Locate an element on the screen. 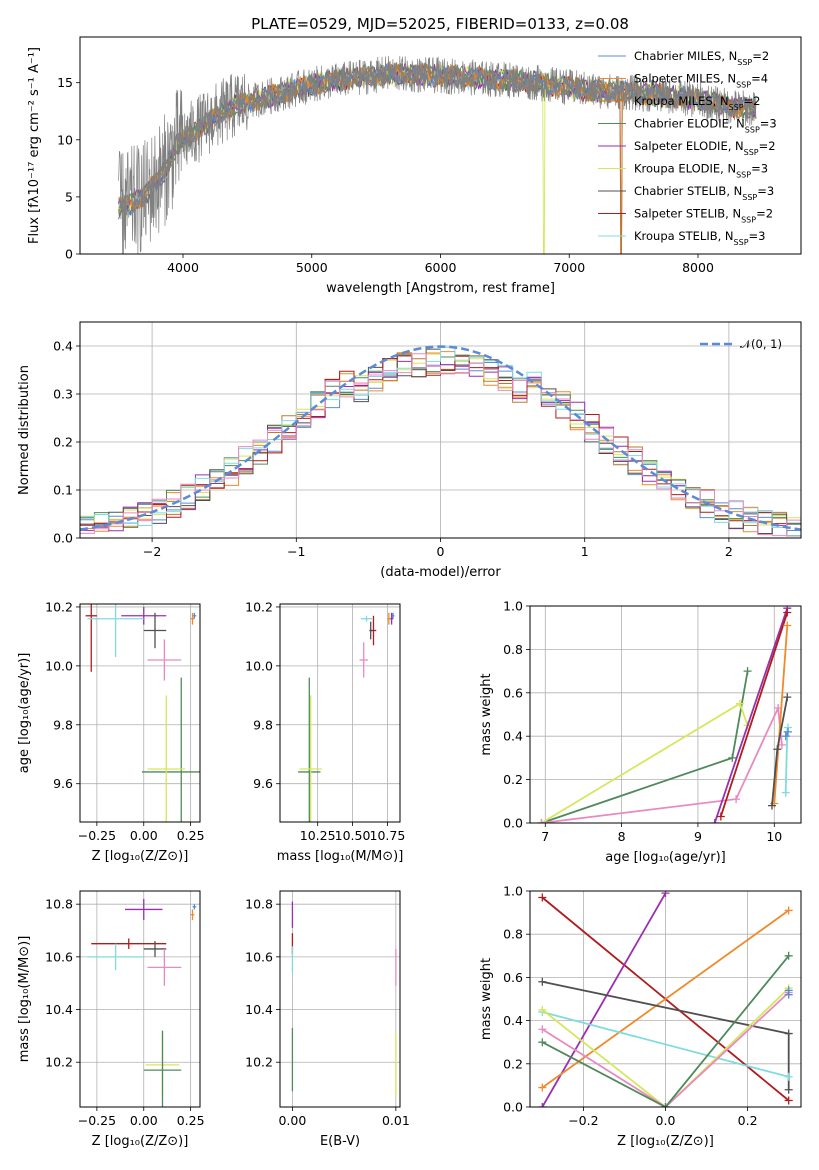 The image size is (819, 1170). legend-entry: Chabrier MILES, NSSP=2 is located at coordinates (701, 58).